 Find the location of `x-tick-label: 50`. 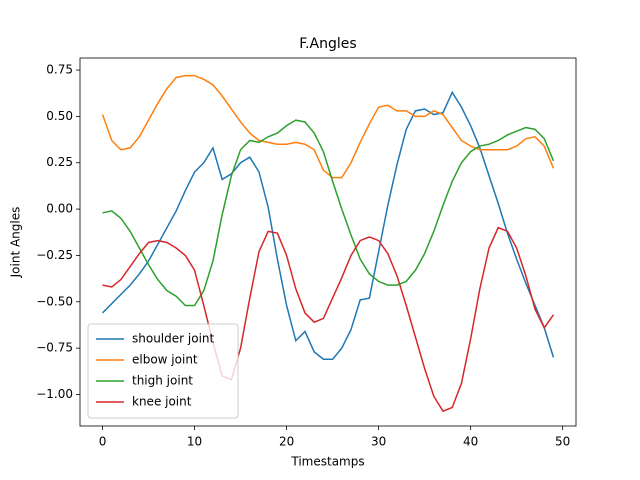

x-tick-label: 50 is located at coordinates (562, 442).